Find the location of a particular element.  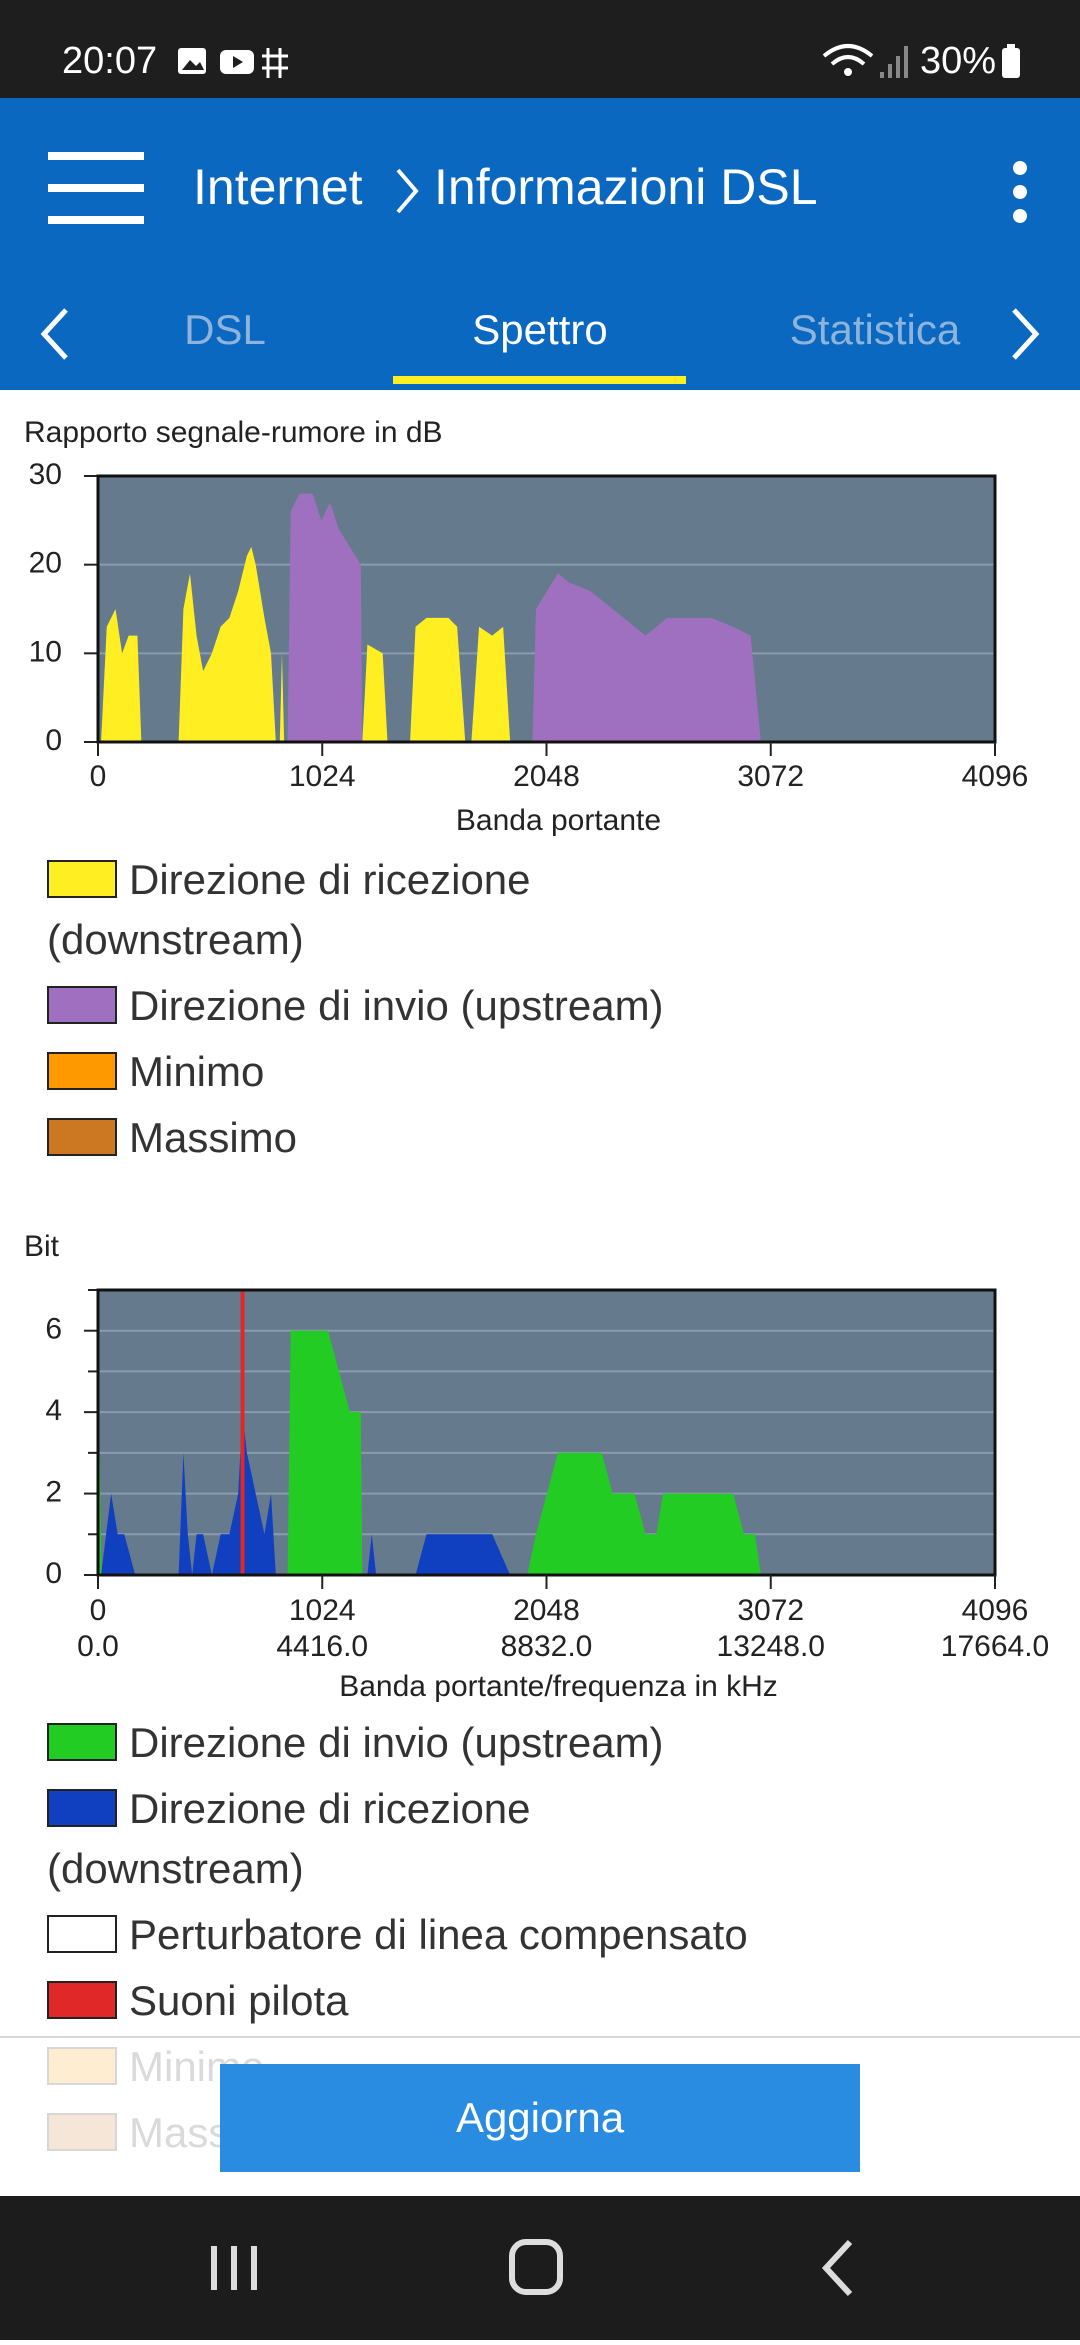

battery-level: 30% is located at coordinates (958, 61).